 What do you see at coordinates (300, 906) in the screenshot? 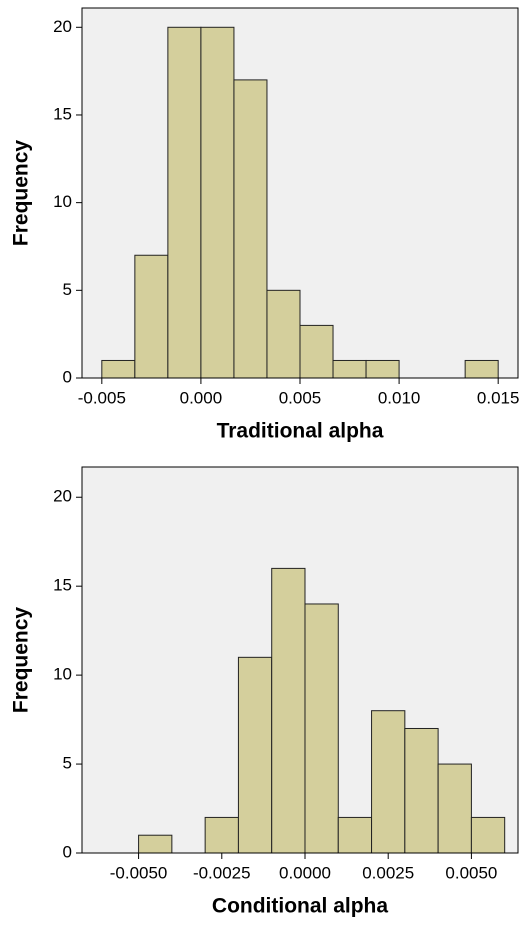
I see `x-axis-title: Conditional alpha` at bounding box center [300, 906].